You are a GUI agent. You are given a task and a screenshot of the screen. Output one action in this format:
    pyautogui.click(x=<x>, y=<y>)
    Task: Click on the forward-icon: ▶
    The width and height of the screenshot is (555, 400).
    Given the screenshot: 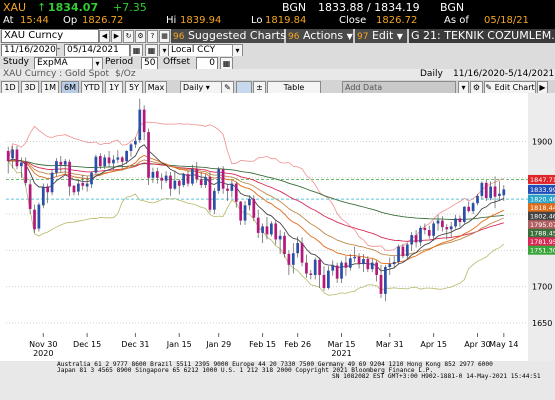 What is the action you would take?
    pyautogui.click(x=116, y=36)
    